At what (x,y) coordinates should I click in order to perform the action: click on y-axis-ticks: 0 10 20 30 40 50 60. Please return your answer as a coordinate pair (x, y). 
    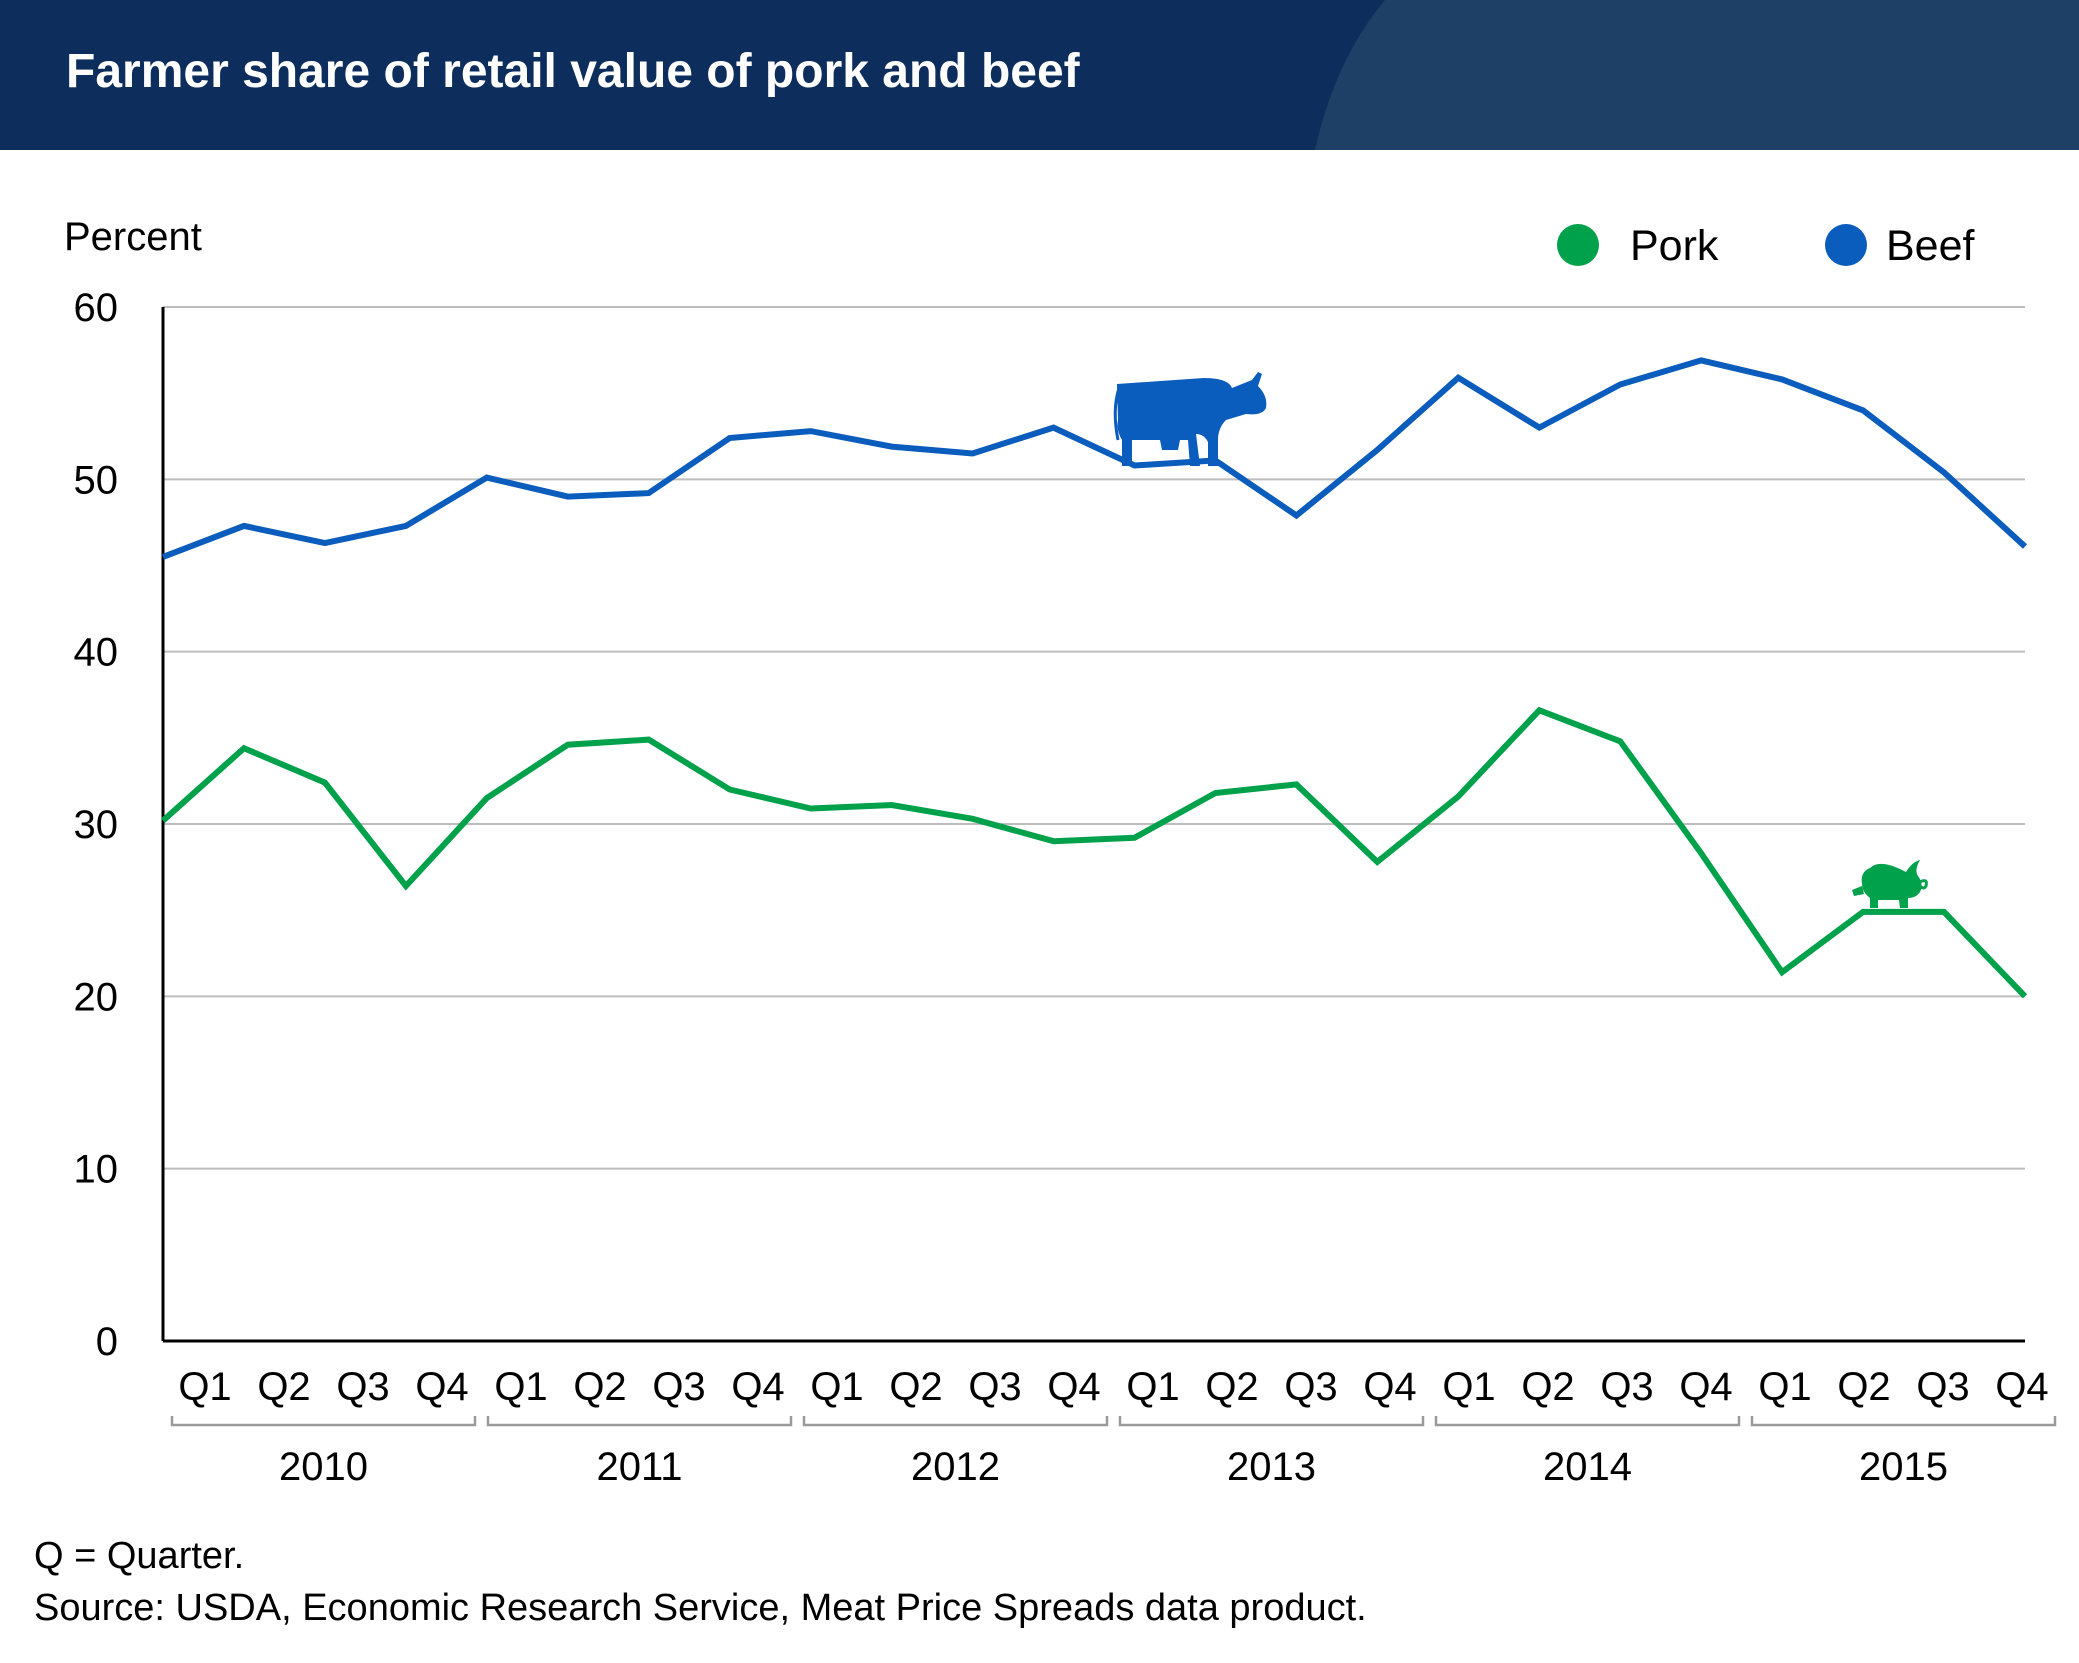
    Looking at the image, I should click on (96, 825).